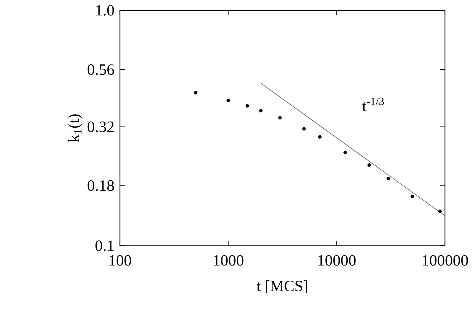 This screenshot has width=474, height=320. Describe the element at coordinates (75, 128) in the screenshot. I see `y-axis-title: k$_{1}$(t)` at that location.